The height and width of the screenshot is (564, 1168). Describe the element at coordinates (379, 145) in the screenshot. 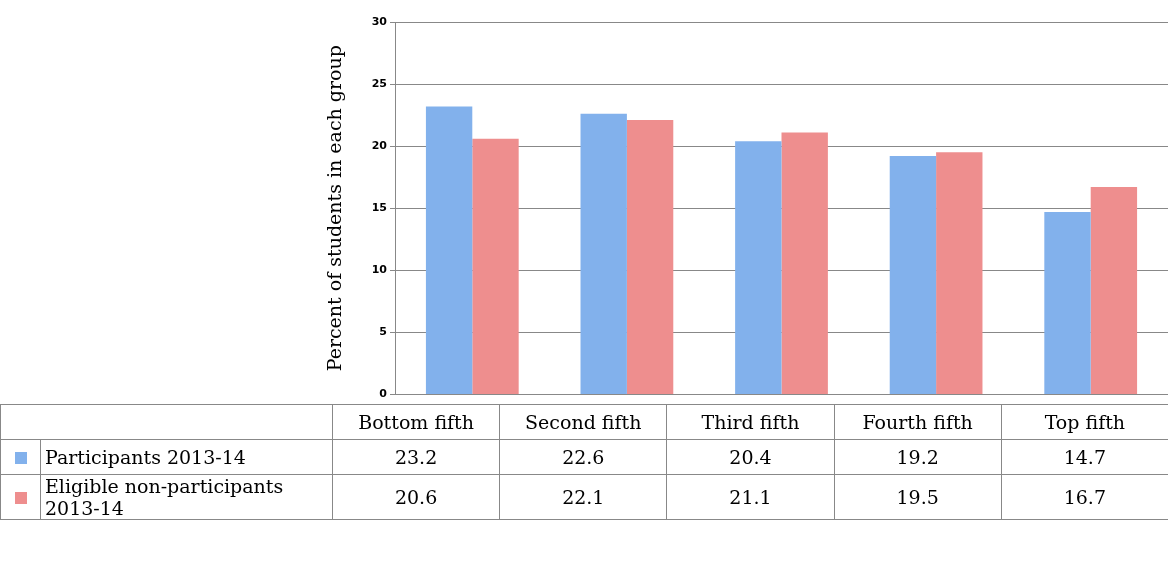

I see `y-tick-label: 20` at that location.